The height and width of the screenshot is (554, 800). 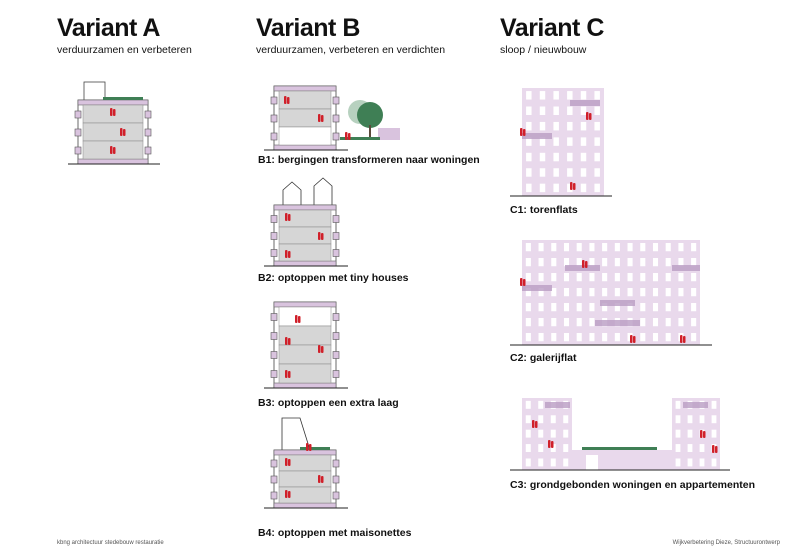 What do you see at coordinates (557, 405) in the screenshot?
I see `gallery-balcony` at bounding box center [557, 405].